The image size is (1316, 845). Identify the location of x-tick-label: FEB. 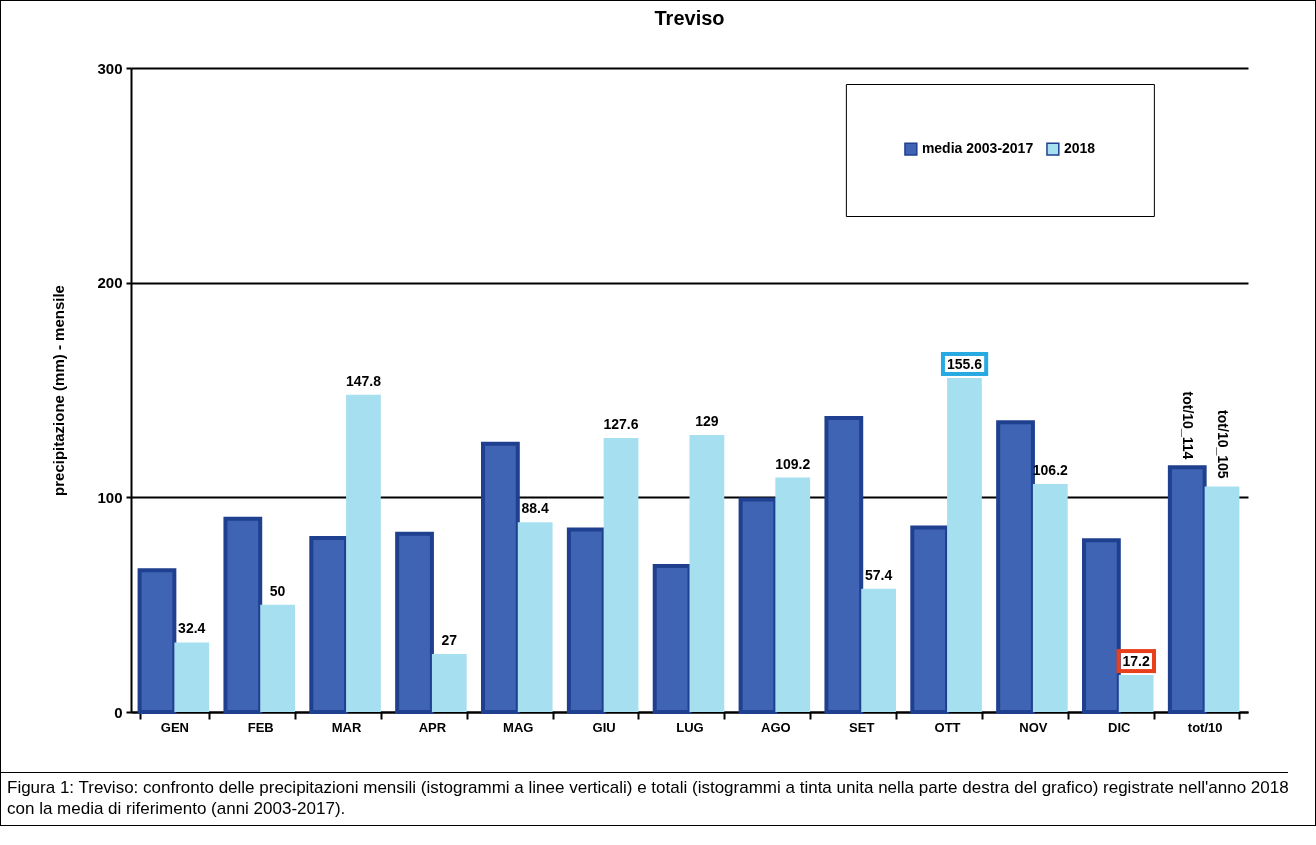
(260, 727).